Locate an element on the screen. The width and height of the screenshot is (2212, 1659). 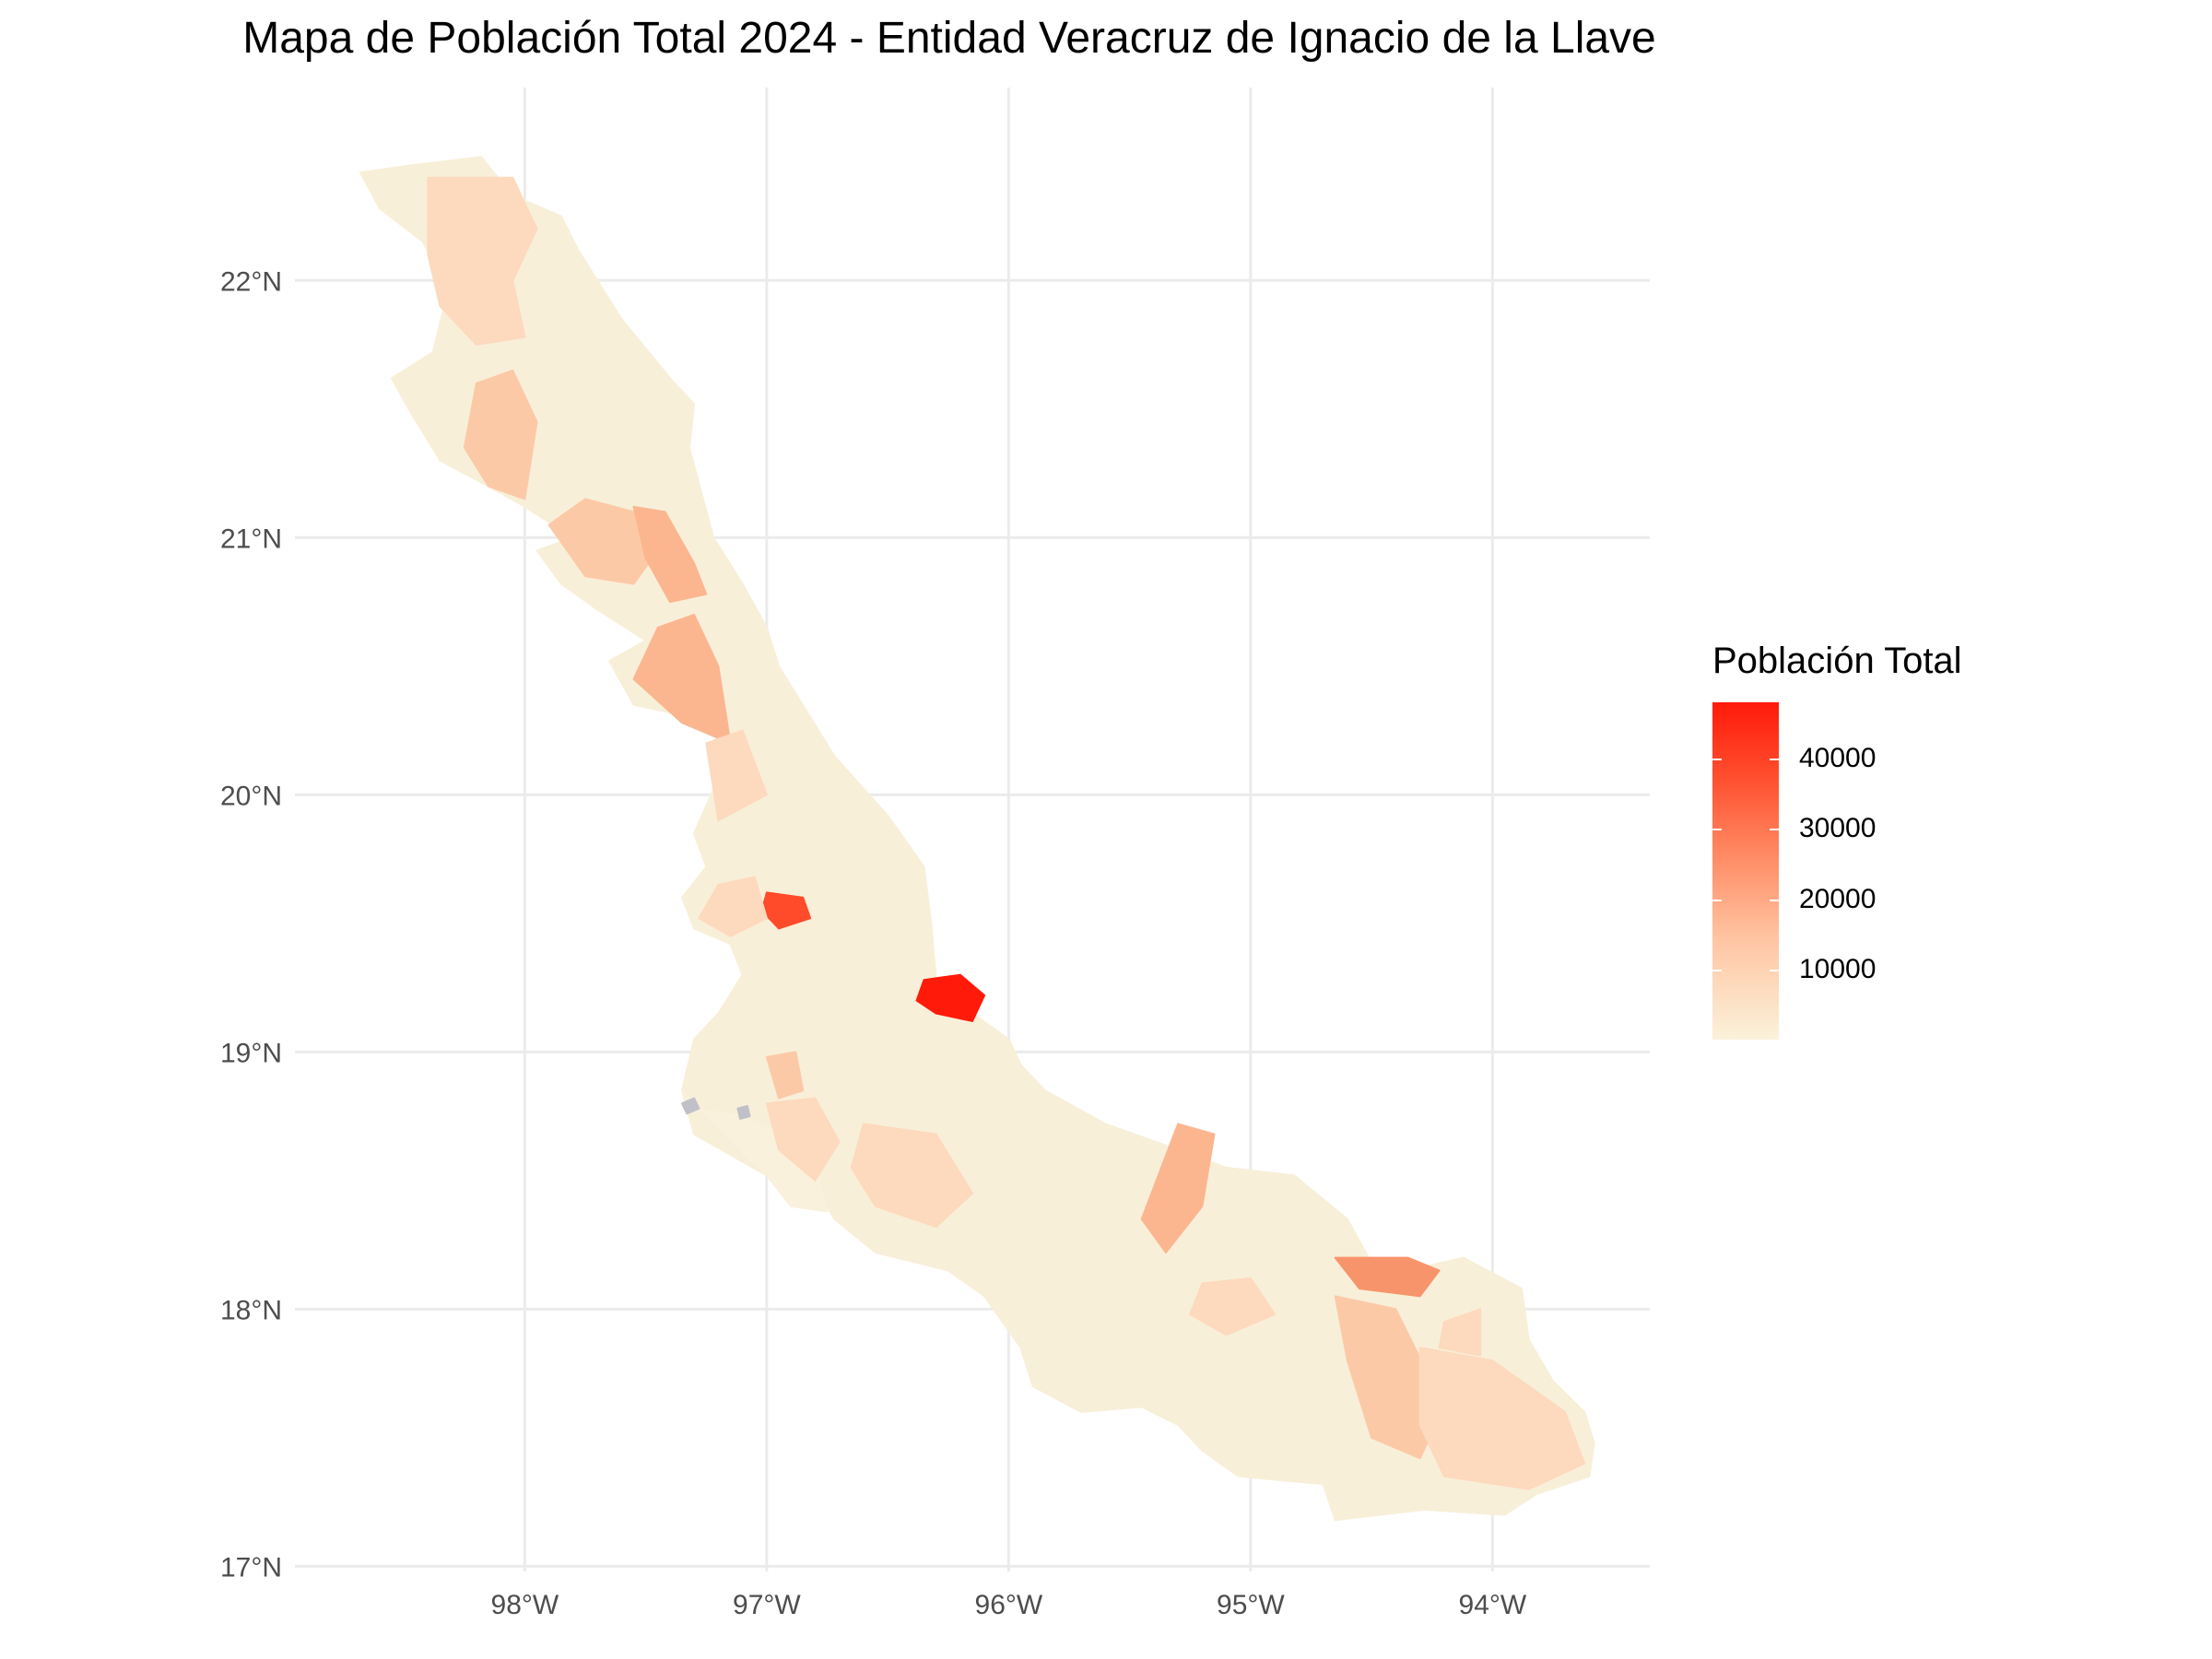
x-axis-tick-labels: 98°W 97°W 96°W 95°W 94°W is located at coordinates (1009, 1605).